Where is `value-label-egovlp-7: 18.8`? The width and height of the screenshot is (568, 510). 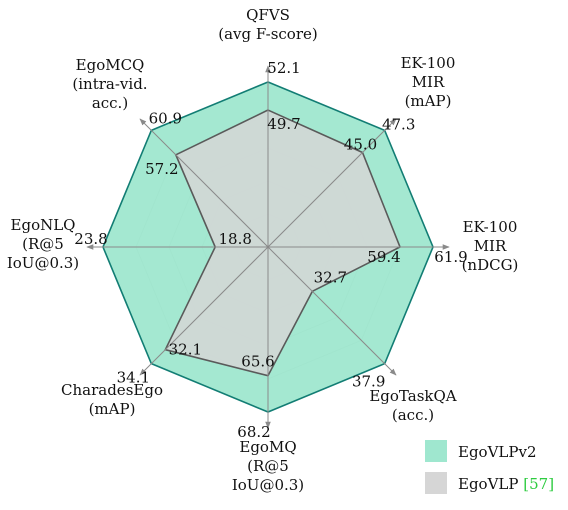 value-label-egovlp-7: 18.8 is located at coordinates (234, 239).